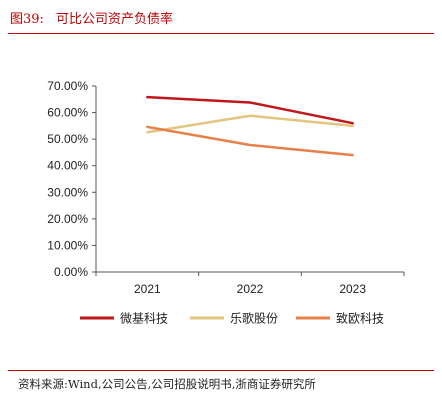 This screenshot has width=442, height=402. Describe the element at coordinates (221, 33) in the screenshot. I see `title-divider` at that location.